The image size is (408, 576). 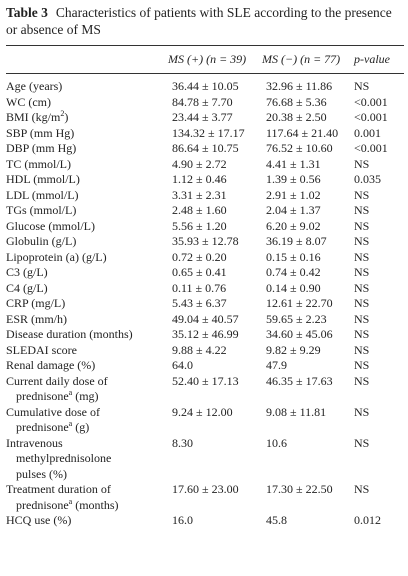 What do you see at coordinates (50, 225) in the screenshot?
I see `label-text: Glucose (mmol/L)` at bounding box center [50, 225].